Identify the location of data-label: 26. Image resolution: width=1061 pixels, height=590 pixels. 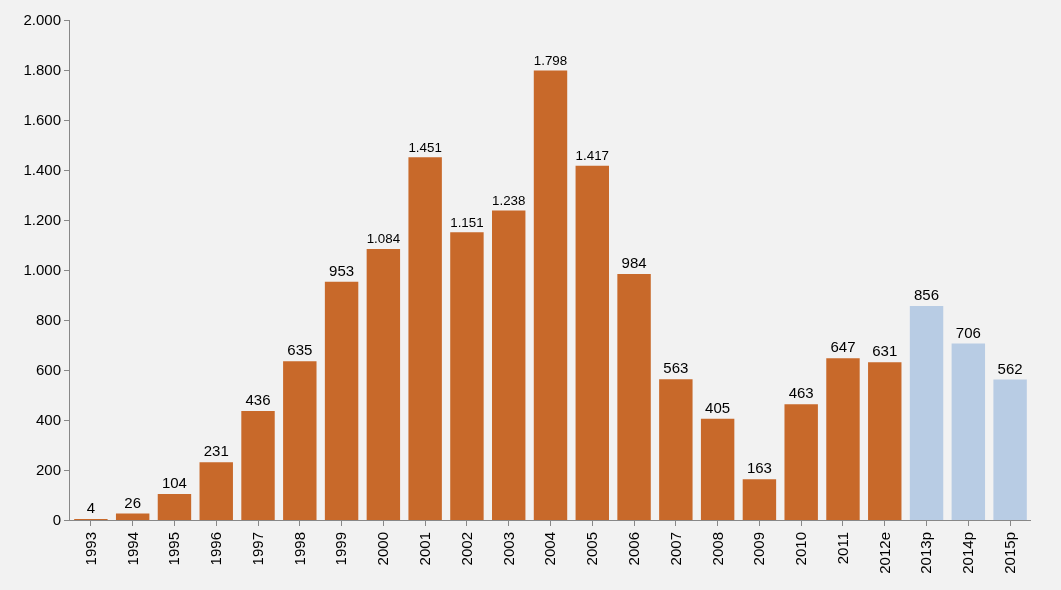
(133, 502).